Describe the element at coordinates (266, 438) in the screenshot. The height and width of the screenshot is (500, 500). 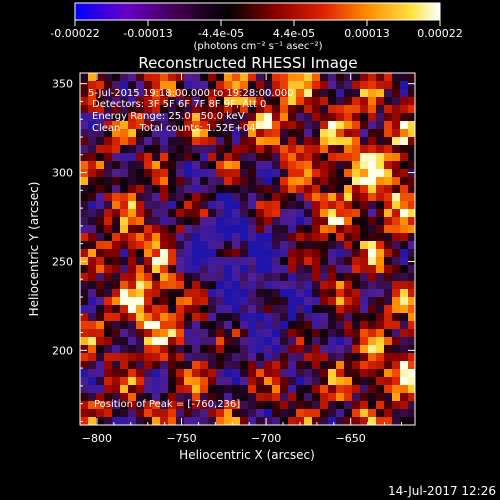
I see `x-tick-label: −700` at that location.